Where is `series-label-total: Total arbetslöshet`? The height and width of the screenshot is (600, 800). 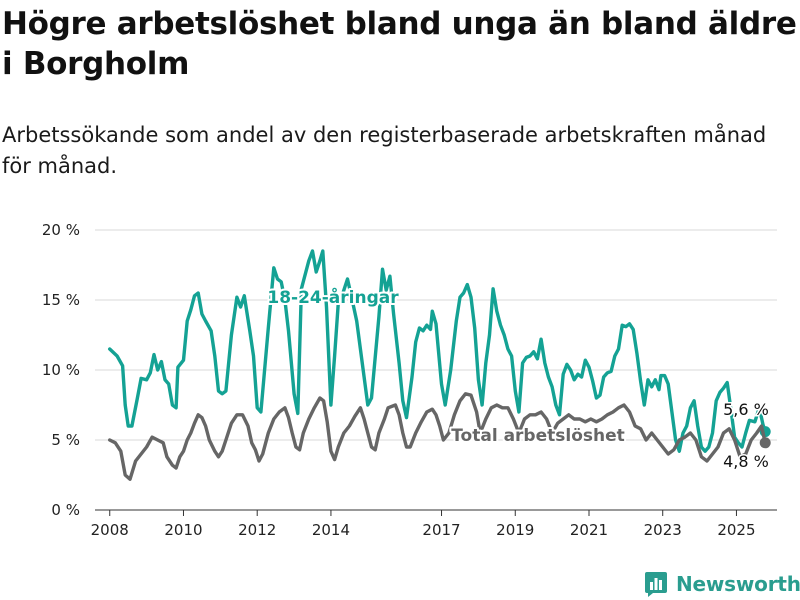
series-label-total: Total arbetslöshet is located at coordinates (538, 436).